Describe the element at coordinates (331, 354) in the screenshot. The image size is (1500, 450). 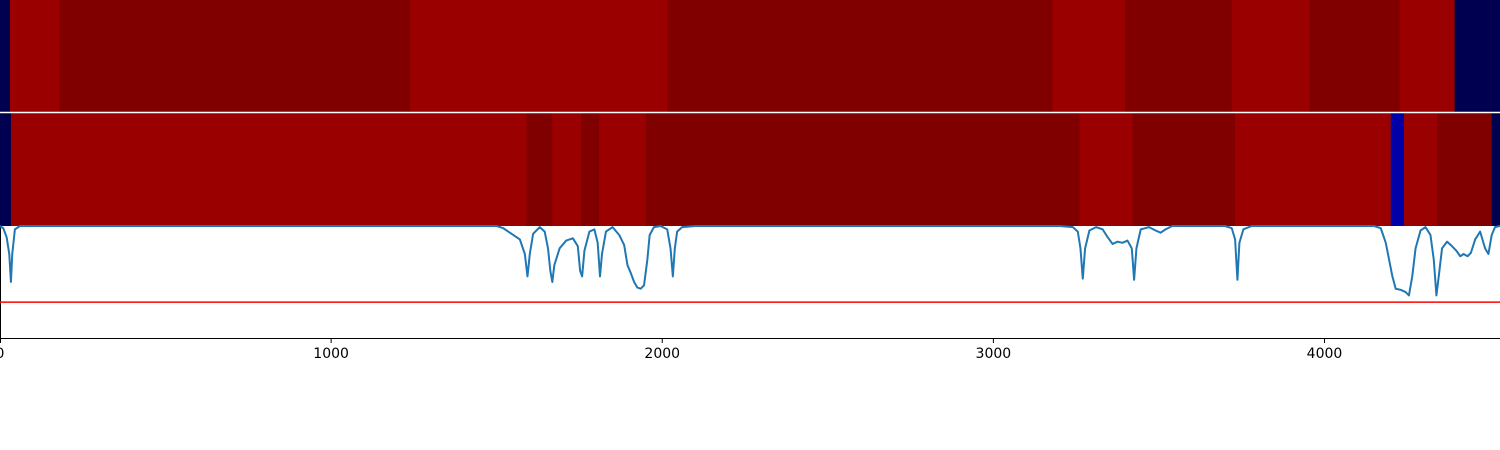
I see `x-tick-label-1: 1000` at that location.